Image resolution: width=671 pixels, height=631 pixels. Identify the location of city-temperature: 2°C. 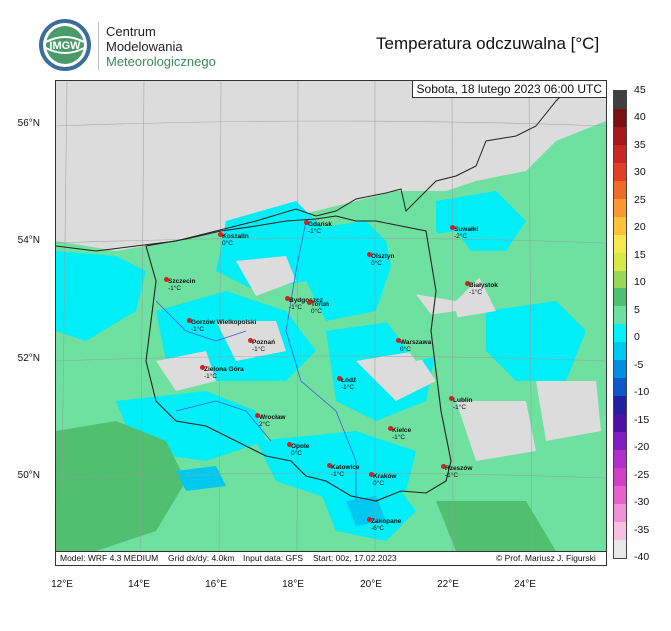
(264, 424).